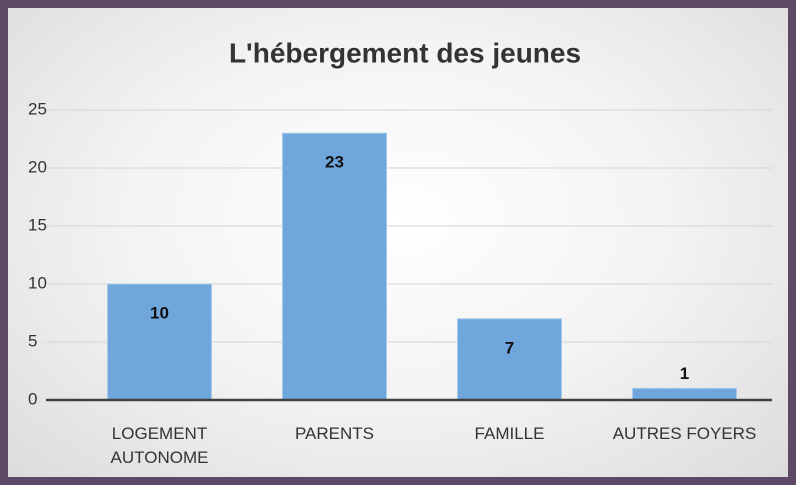 The image size is (796, 485). What do you see at coordinates (37, 166) in the screenshot?
I see `y-tick-label: 20` at bounding box center [37, 166].